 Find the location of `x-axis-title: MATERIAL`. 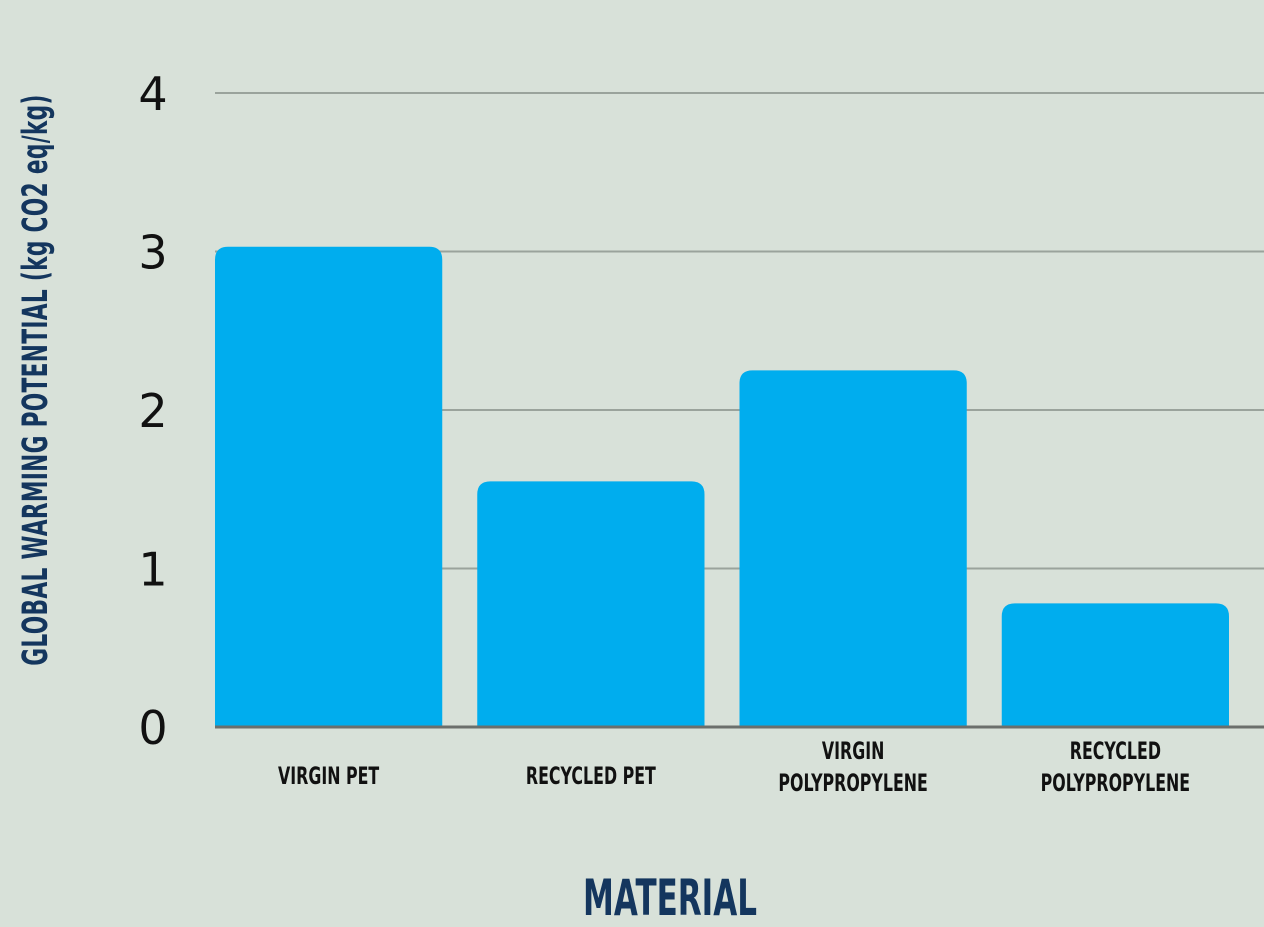

x-axis-title: MATERIAL is located at coordinates (670, 898).